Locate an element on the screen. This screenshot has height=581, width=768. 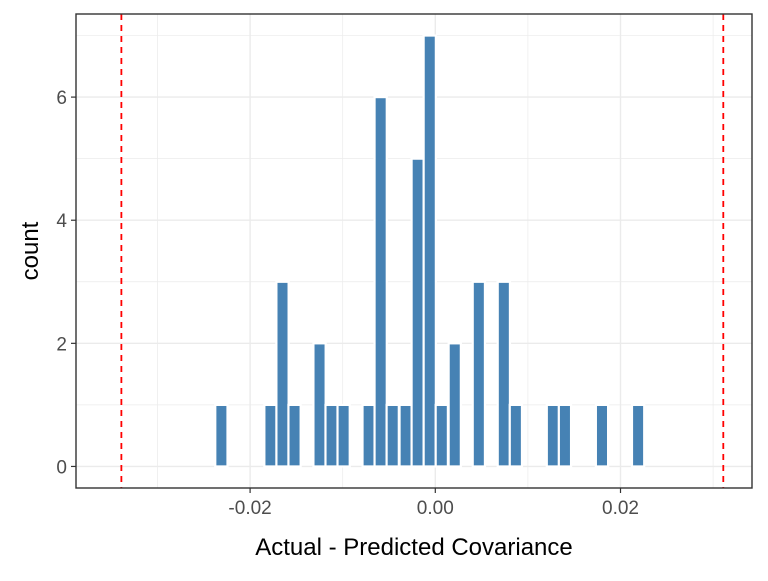
y-axis: 0 2 4 6 is located at coordinates (66, 283).